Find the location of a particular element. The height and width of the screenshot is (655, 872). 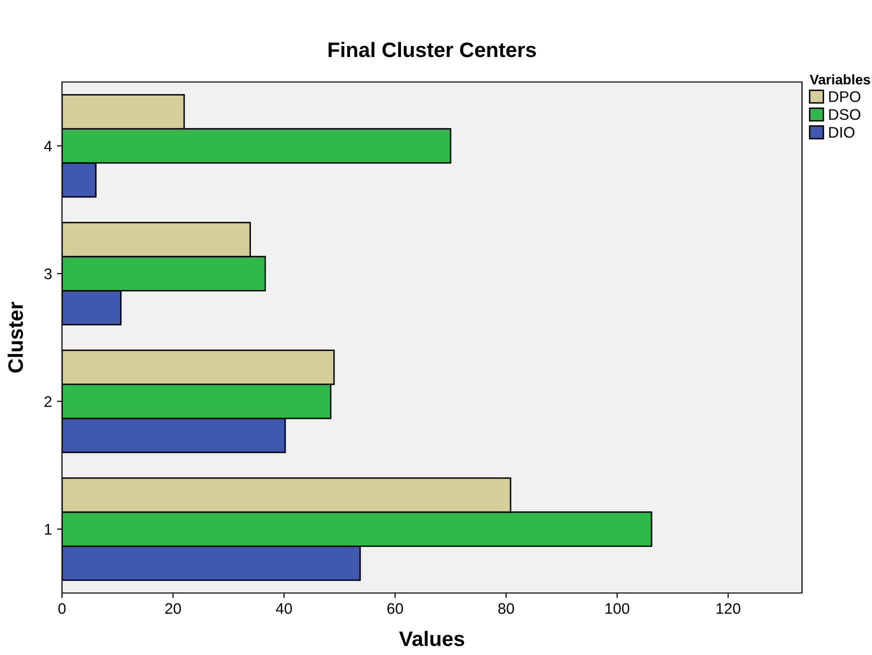

x-tick-label: 0 is located at coordinates (62, 608).